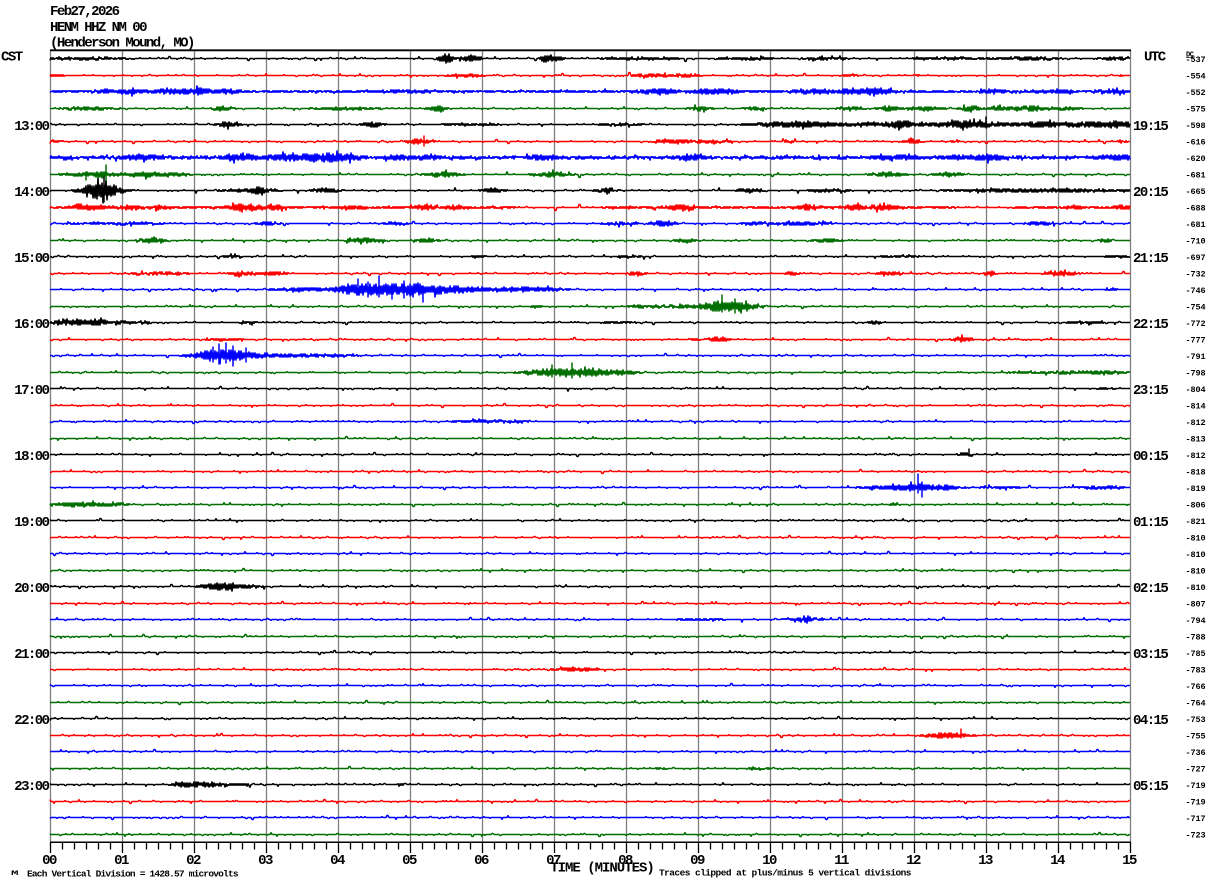 Image resolution: width=1210 pixels, height=886 pixels. What do you see at coordinates (1195, 60) in the screenshot?
I see `svg-text: -537` at bounding box center [1195, 60].